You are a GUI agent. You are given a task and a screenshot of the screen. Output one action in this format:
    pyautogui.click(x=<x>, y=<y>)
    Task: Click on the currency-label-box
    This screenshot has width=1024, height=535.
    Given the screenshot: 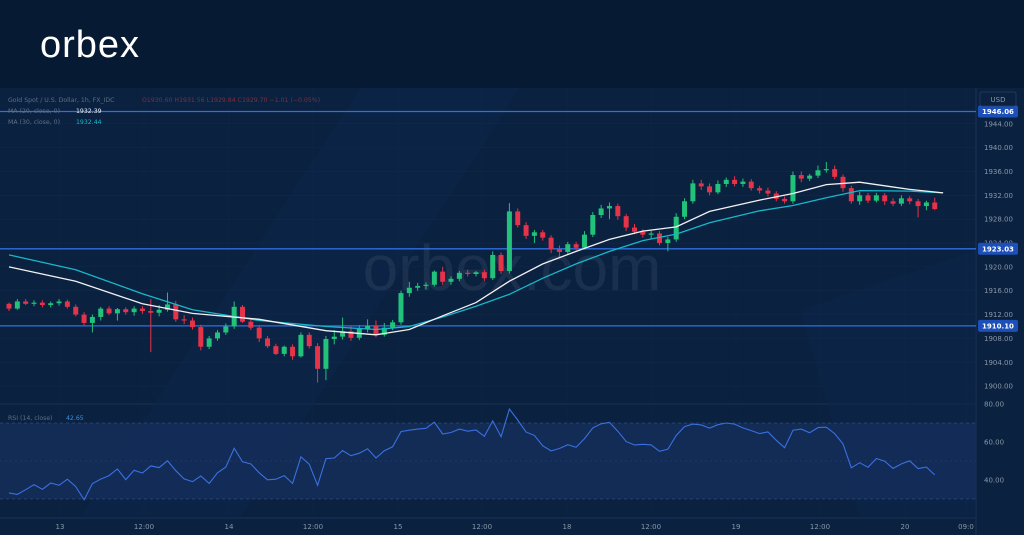 What is the action you would take?
    pyautogui.click(x=998, y=99)
    